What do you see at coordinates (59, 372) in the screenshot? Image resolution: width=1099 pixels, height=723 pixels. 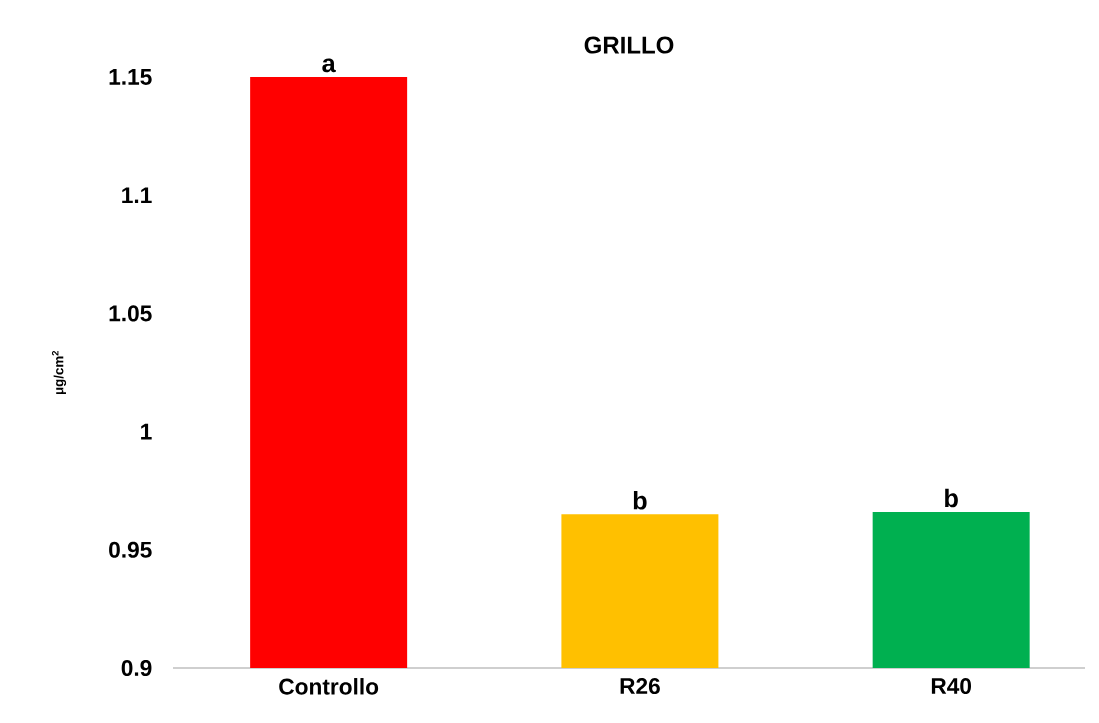 I see `y-axis-title: μg/cm$^{2}$` at bounding box center [59, 372].